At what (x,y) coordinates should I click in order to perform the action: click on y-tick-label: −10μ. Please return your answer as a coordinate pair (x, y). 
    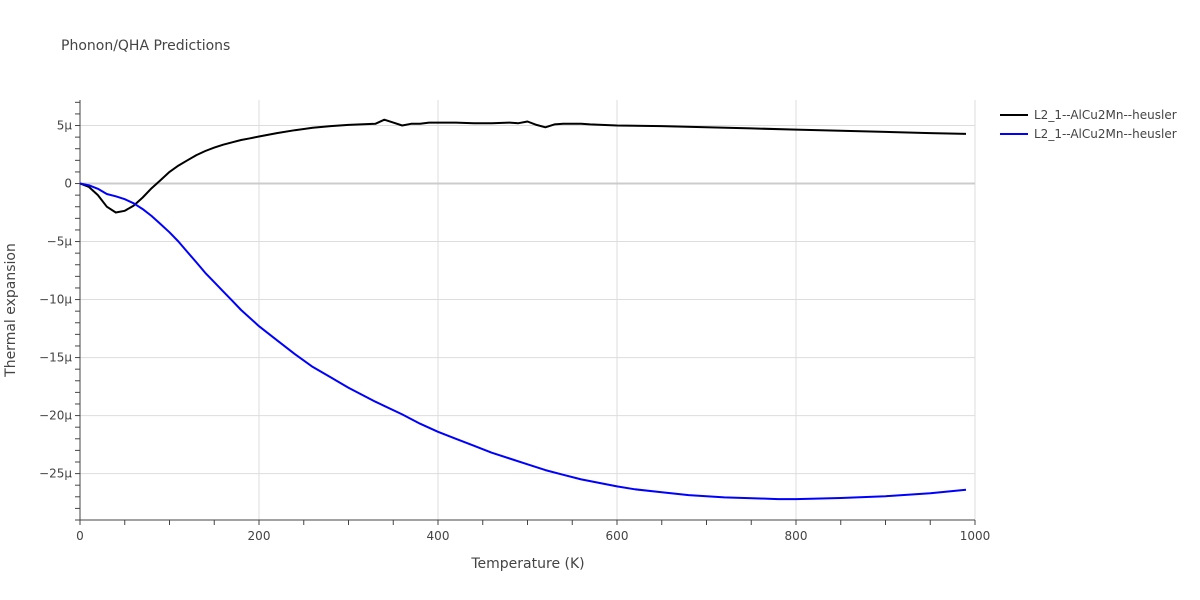
    Looking at the image, I should click on (55, 300).